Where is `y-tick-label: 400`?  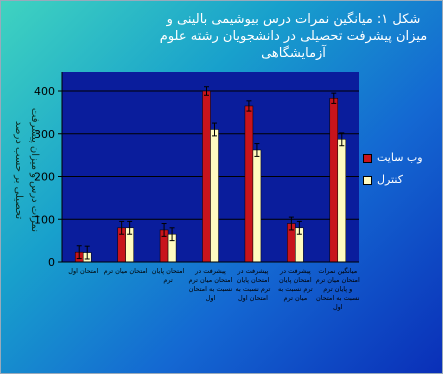 y-tick-label: 400 is located at coordinates (44, 91).